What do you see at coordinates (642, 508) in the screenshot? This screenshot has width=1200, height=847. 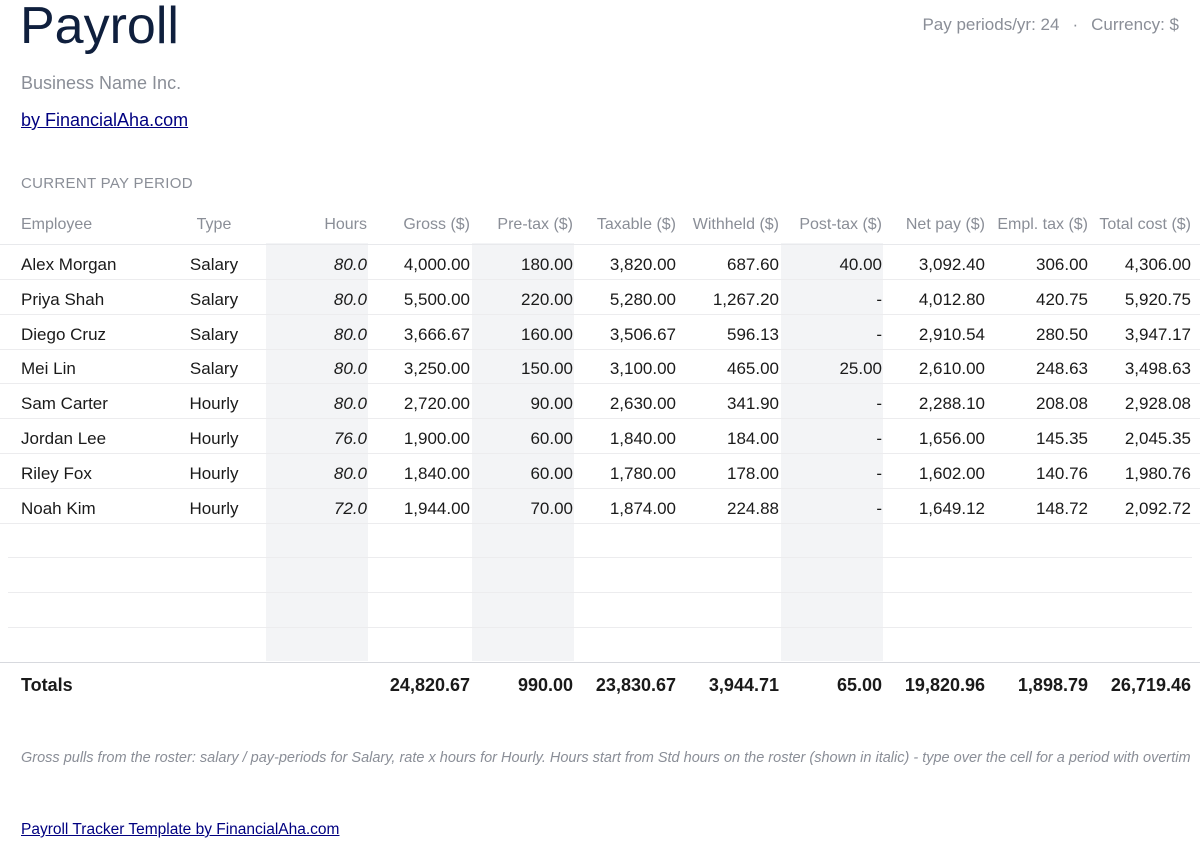 I see `cell-taxable: 1,874.00` at bounding box center [642, 508].